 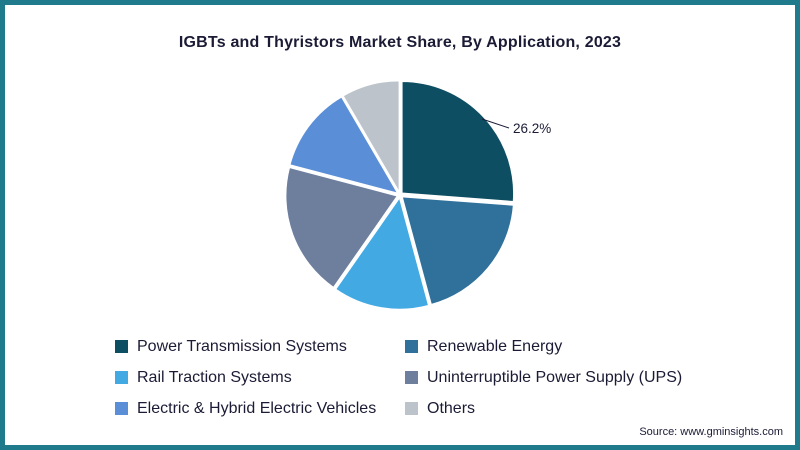 What do you see at coordinates (382, 253) in the screenshot?
I see `pie-slice-rail-traction-systems` at bounding box center [382, 253].